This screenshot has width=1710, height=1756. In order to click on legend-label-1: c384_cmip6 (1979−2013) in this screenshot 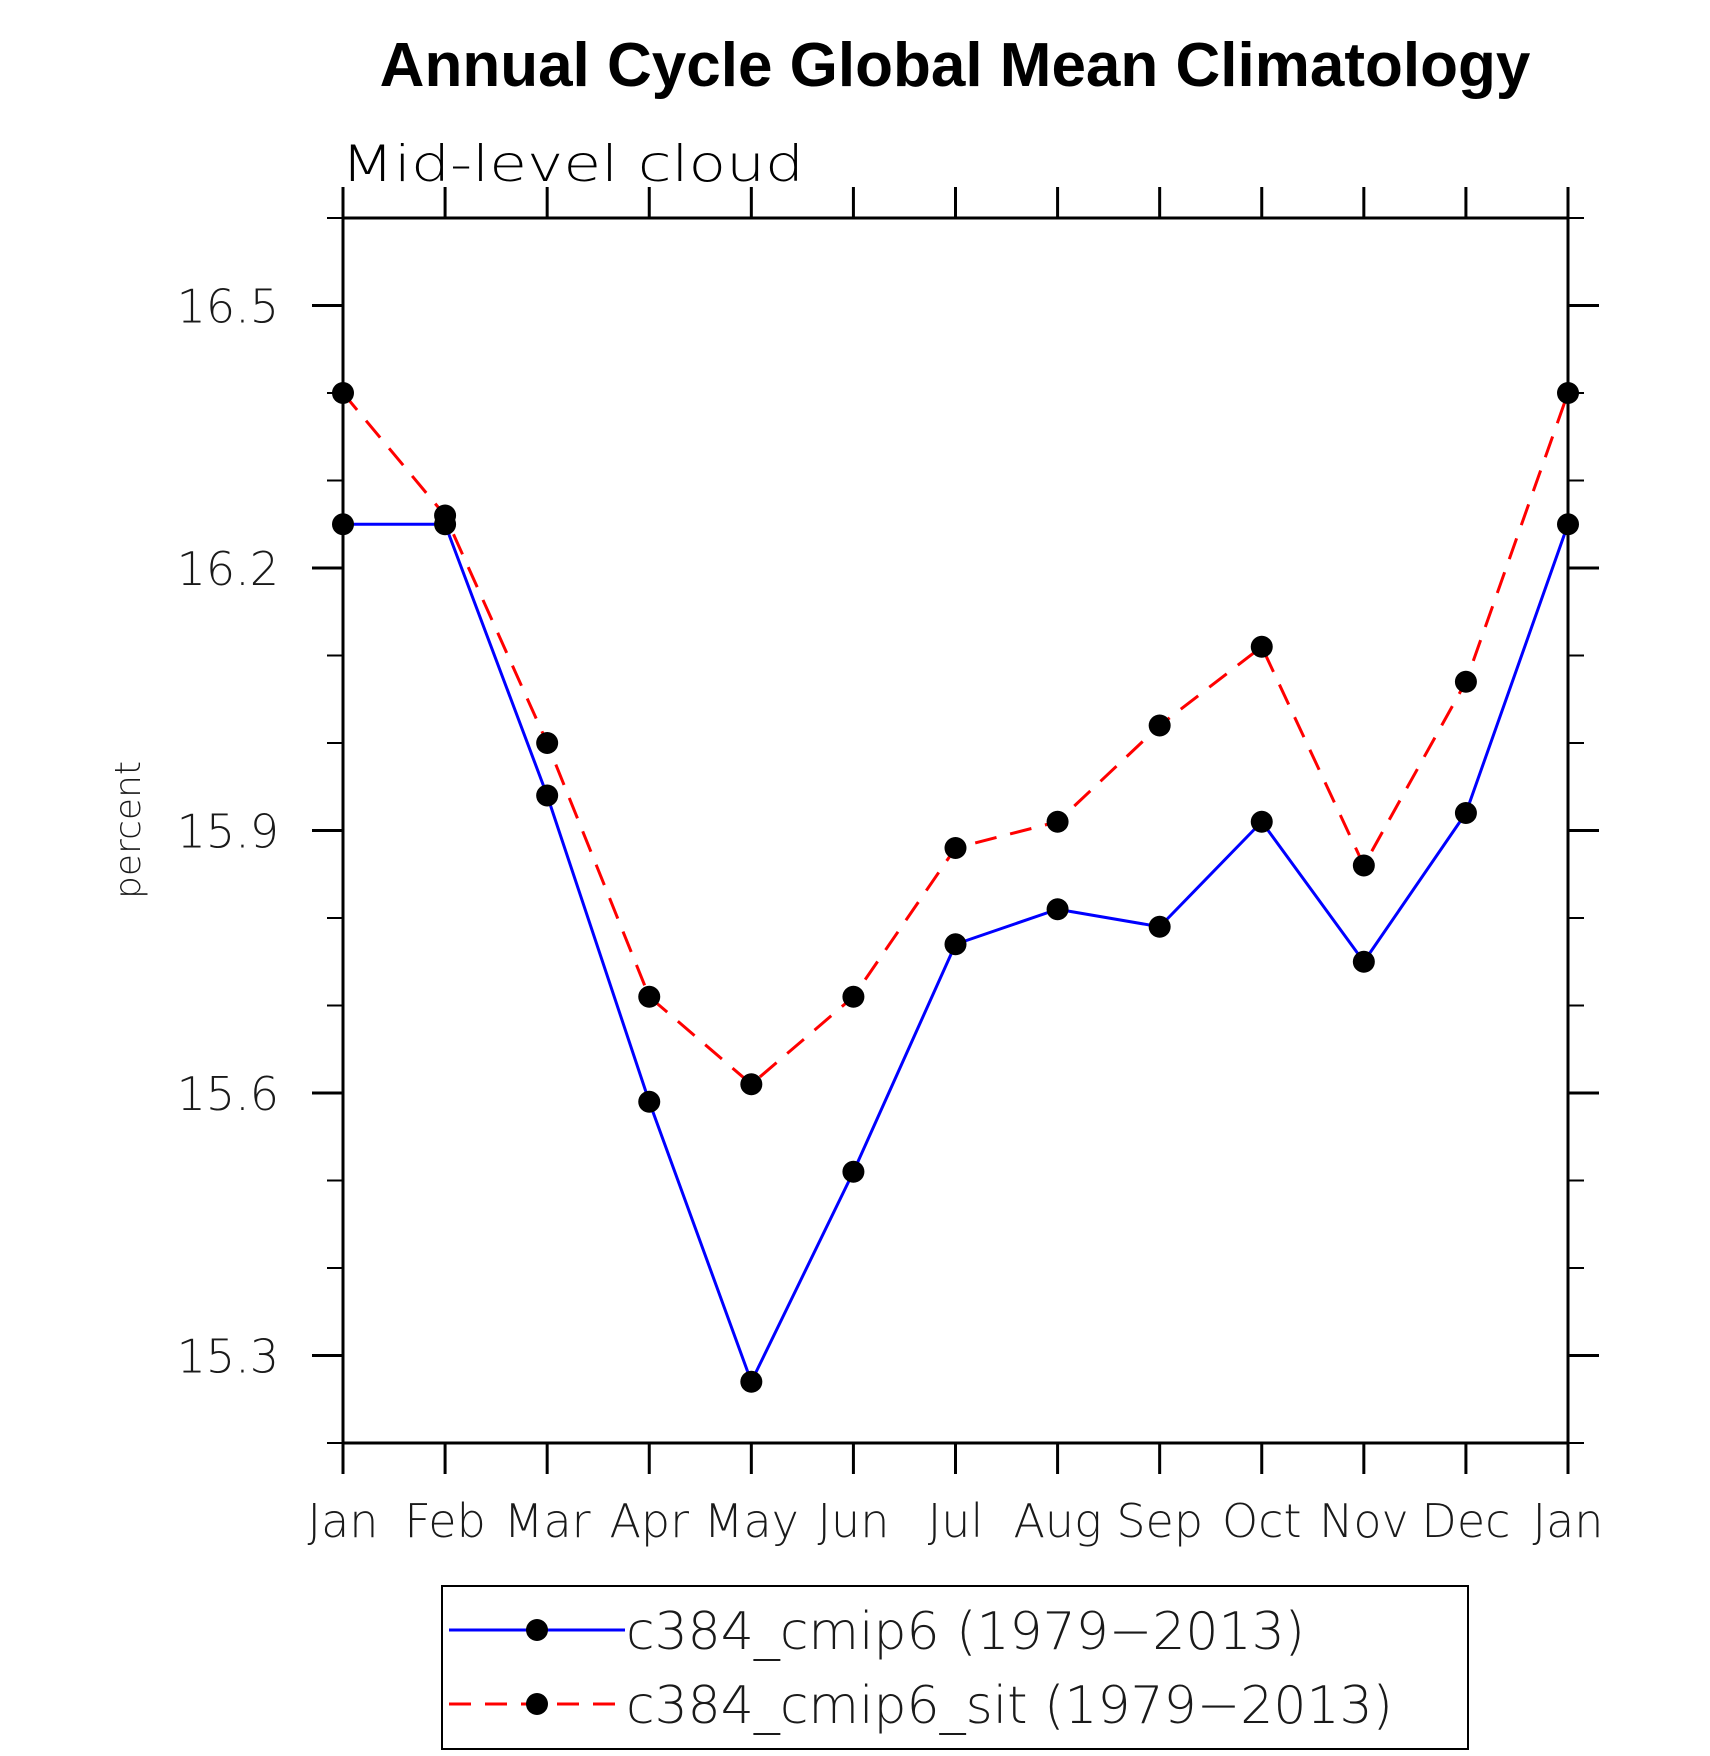, I will do `click(965, 1632)`.